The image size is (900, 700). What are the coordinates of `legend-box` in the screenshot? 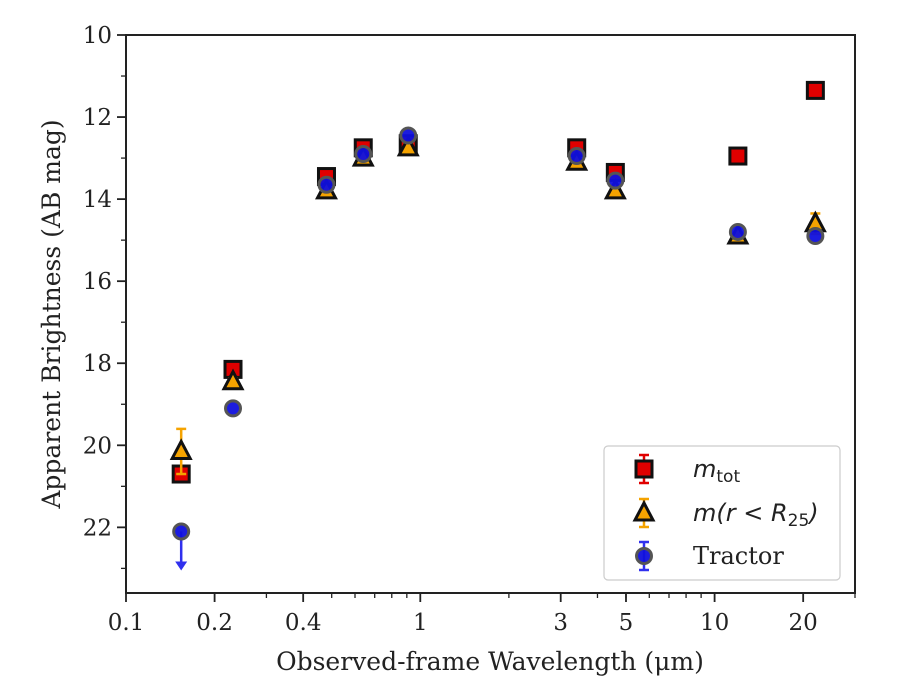 It's located at (722, 513).